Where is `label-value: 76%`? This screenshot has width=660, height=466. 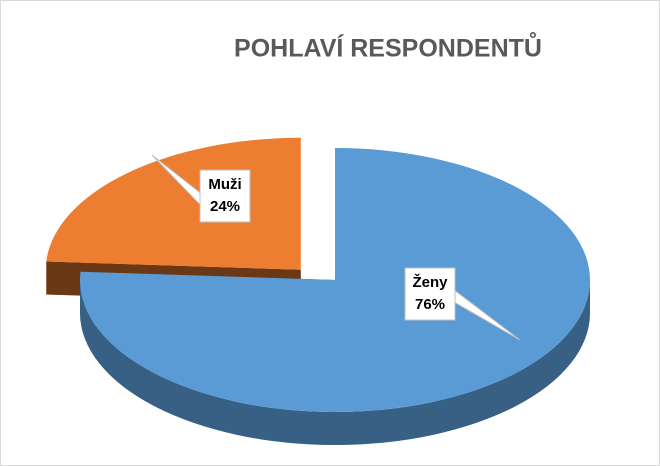
label-value: 76% is located at coordinates (430, 304).